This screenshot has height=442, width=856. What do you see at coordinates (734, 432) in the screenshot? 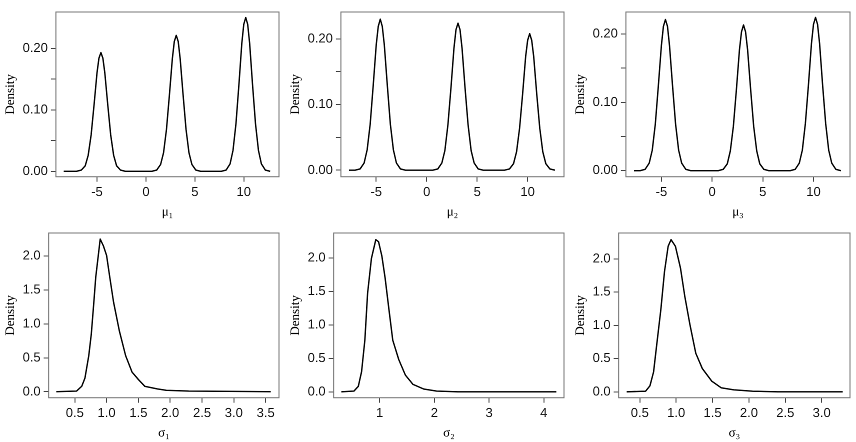
I see `x-axis-title: σ₃` at bounding box center [734, 432].